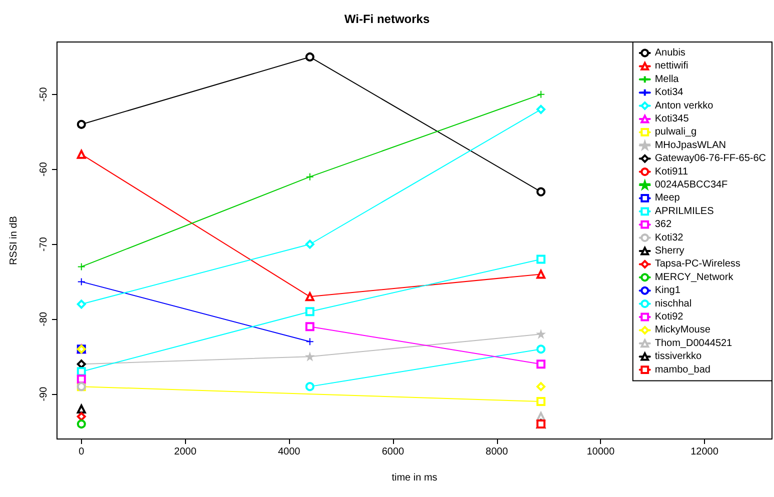 The image size is (774, 497). Describe the element at coordinates (44, 318) in the screenshot. I see `y-tick-label: -80` at that location.